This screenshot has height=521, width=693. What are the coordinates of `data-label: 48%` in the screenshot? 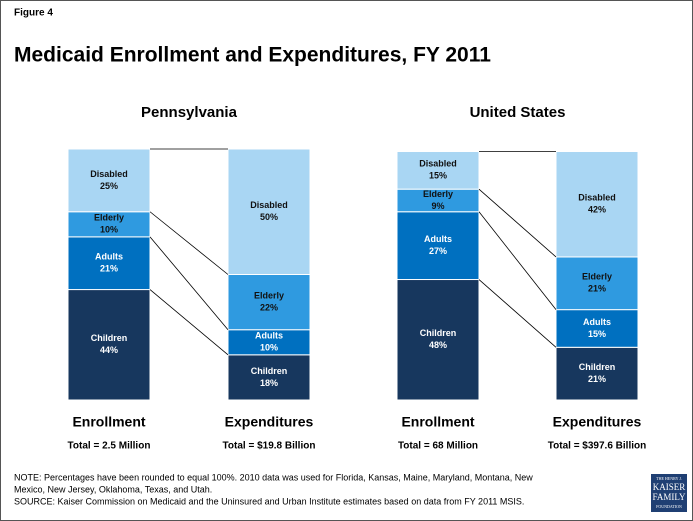 It's located at (438, 345).